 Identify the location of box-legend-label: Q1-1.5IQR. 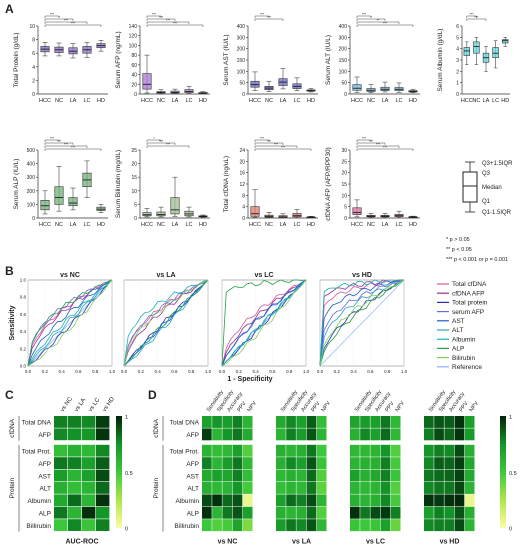
(497, 213).